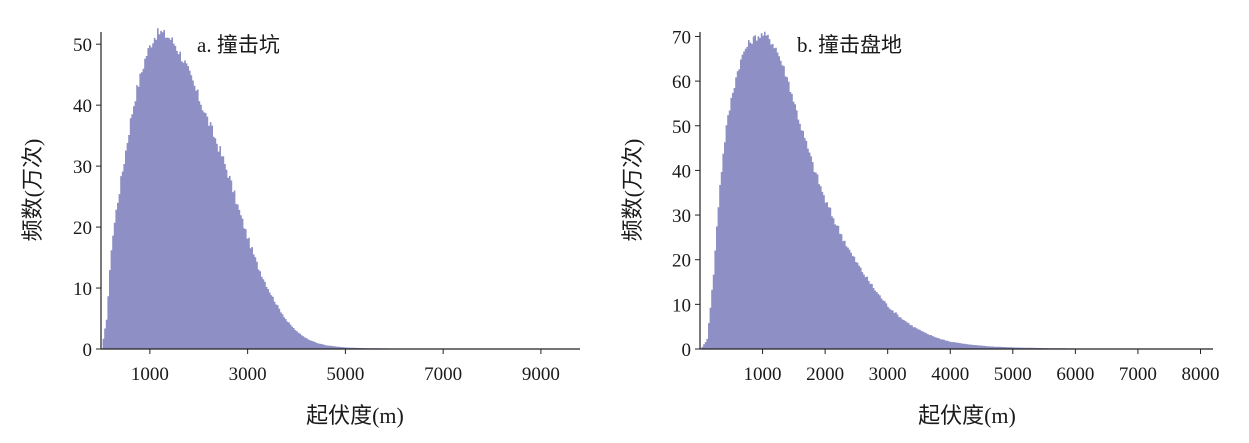  Describe the element at coordinates (681, 82) in the screenshot. I see `y-tick-label: 60` at that location.